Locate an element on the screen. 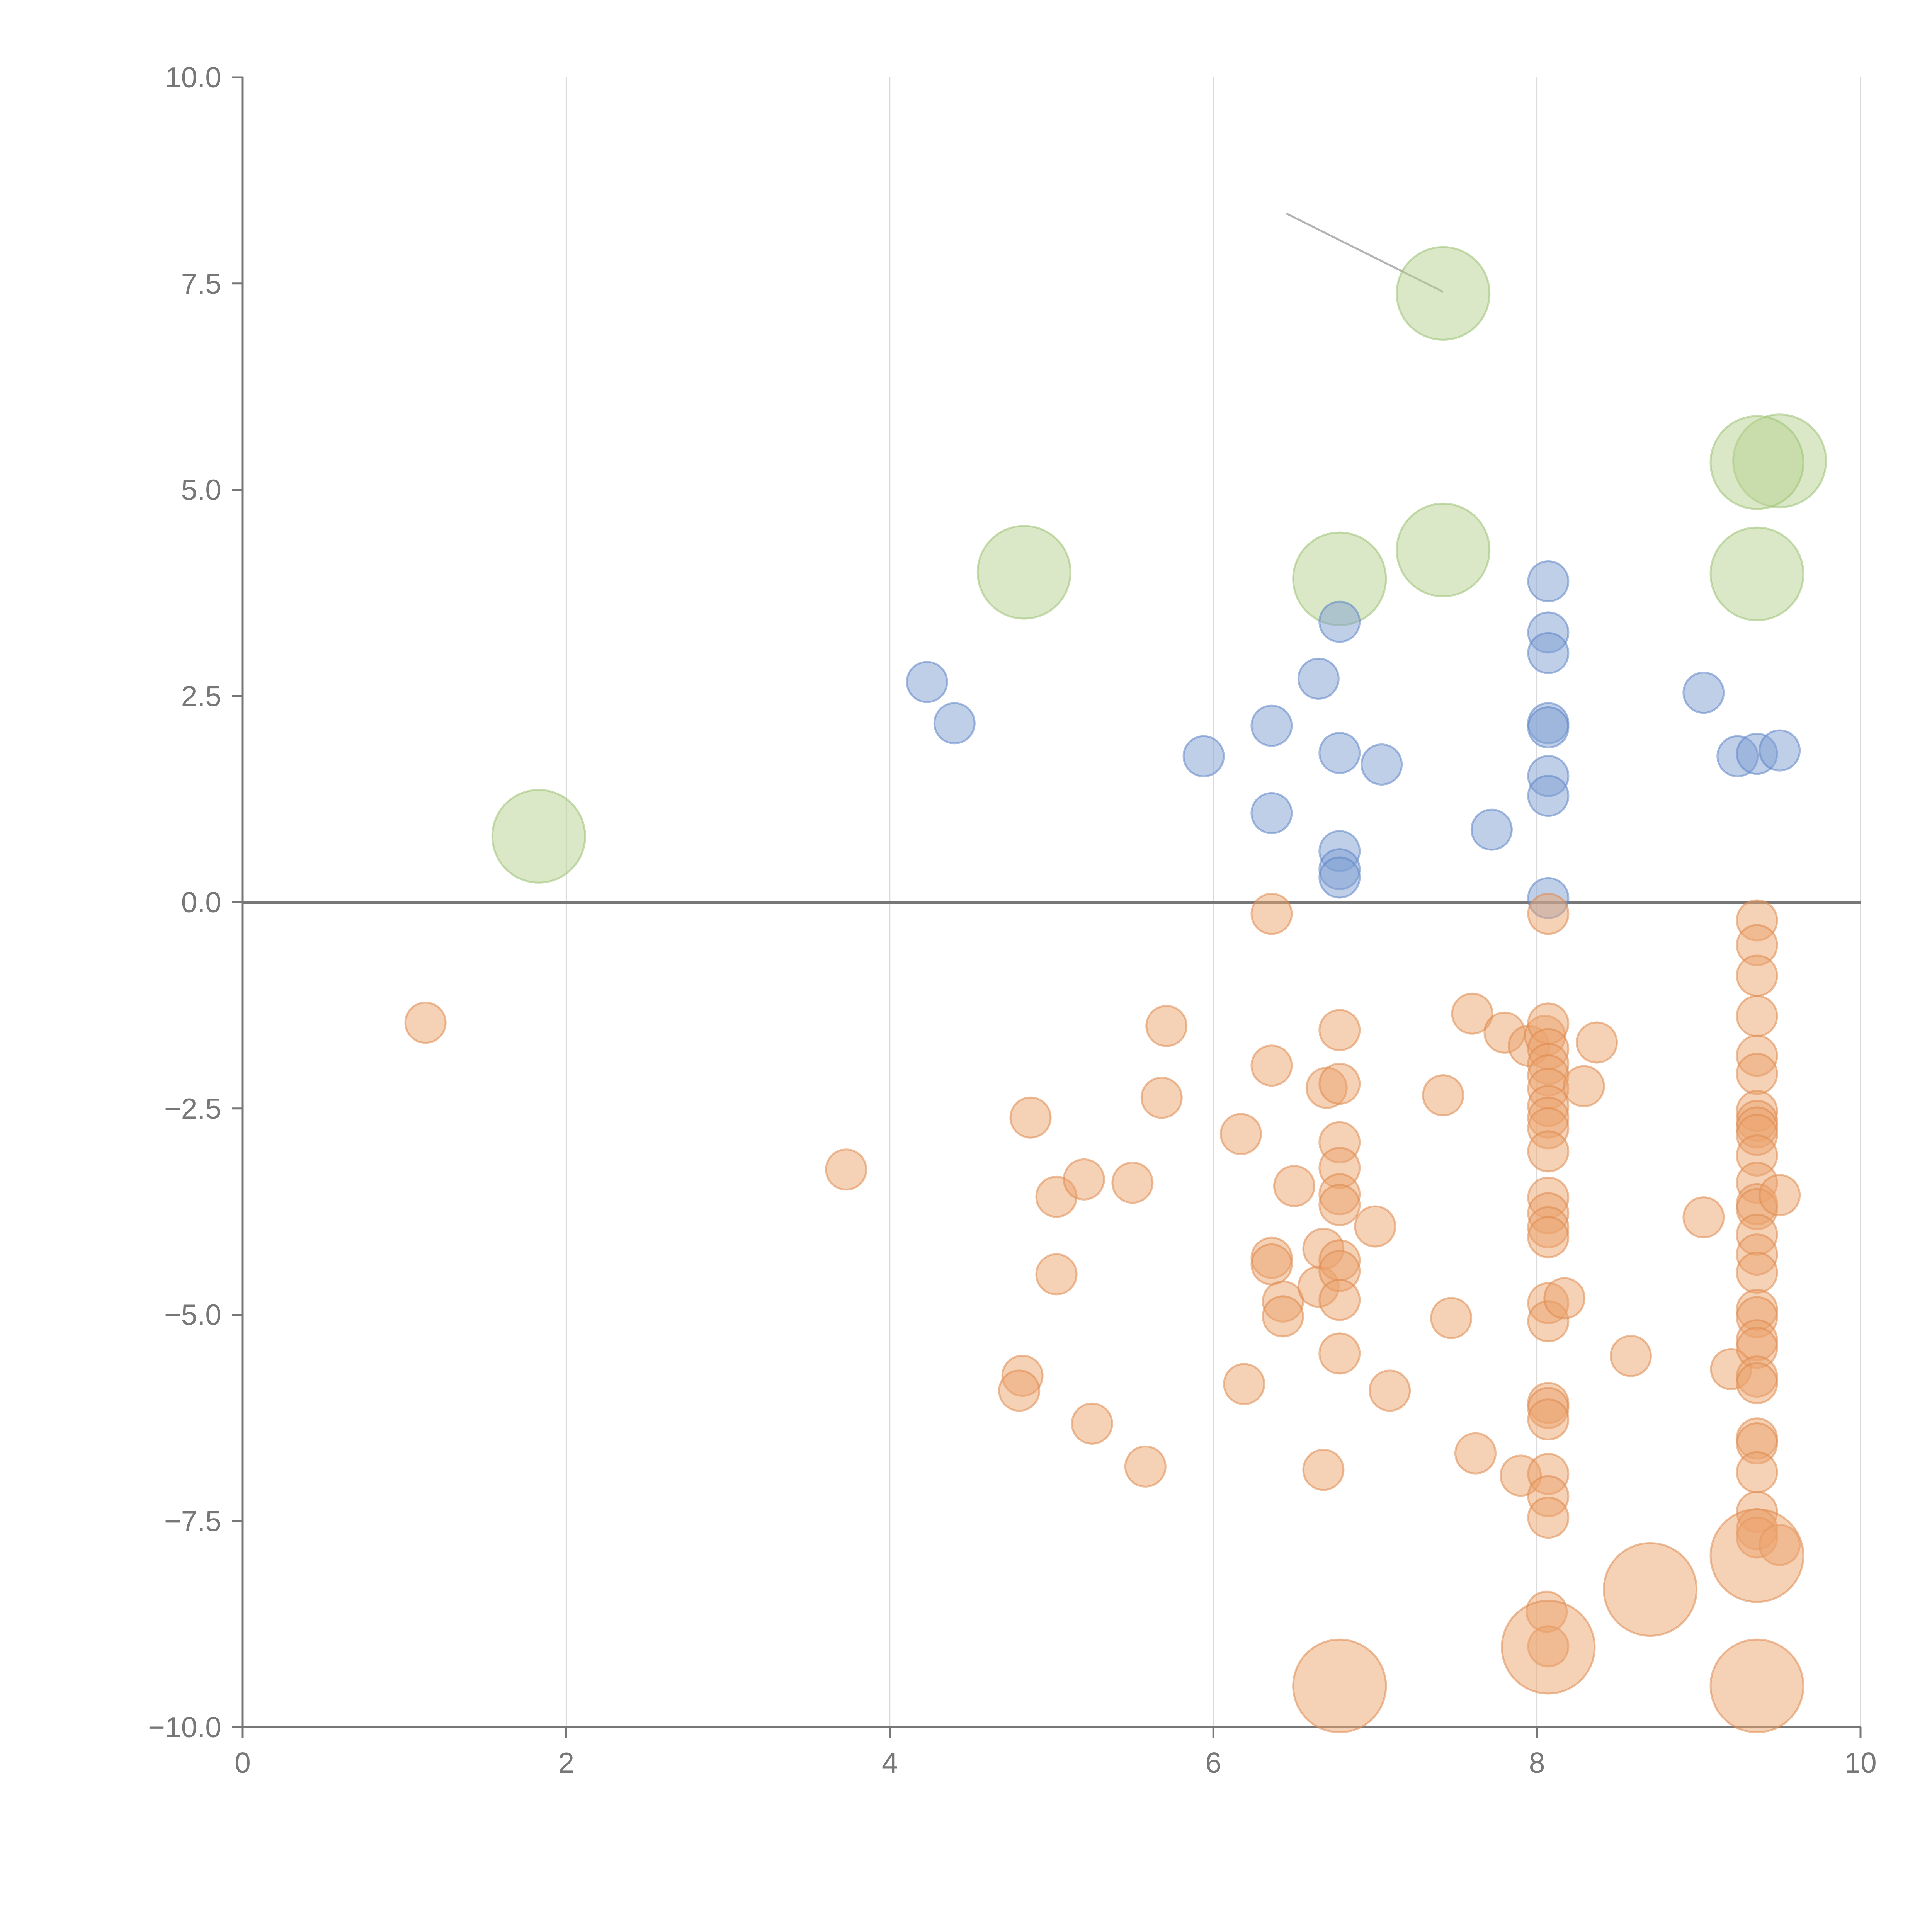 The width and height of the screenshot is (1932, 1932). y-axis-ticks: 10.0 7.5 5.0 2.5 0.0 −2.5 −5.0 −7.5 −10.0 is located at coordinates (196, 902).